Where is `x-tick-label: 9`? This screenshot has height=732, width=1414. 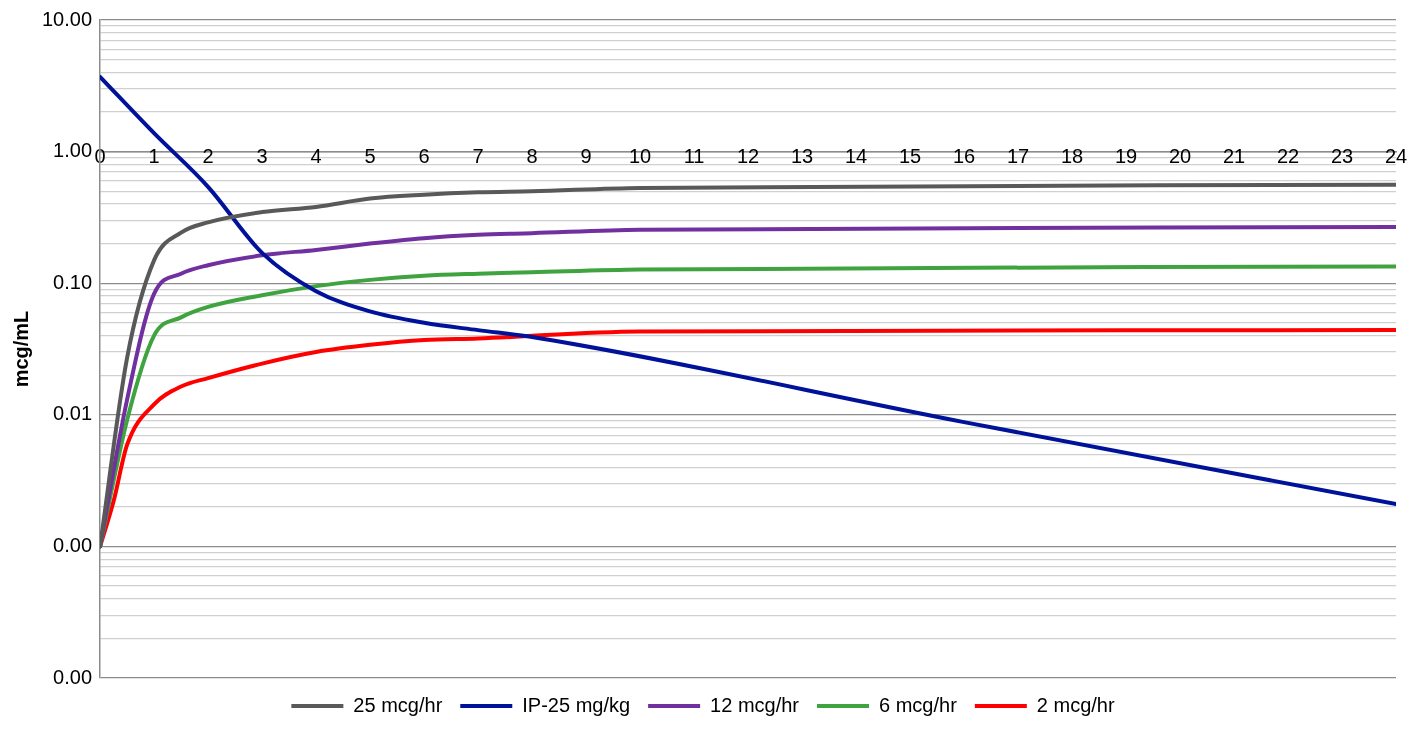
x-tick-label: 9 is located at coordinates (586, 156).